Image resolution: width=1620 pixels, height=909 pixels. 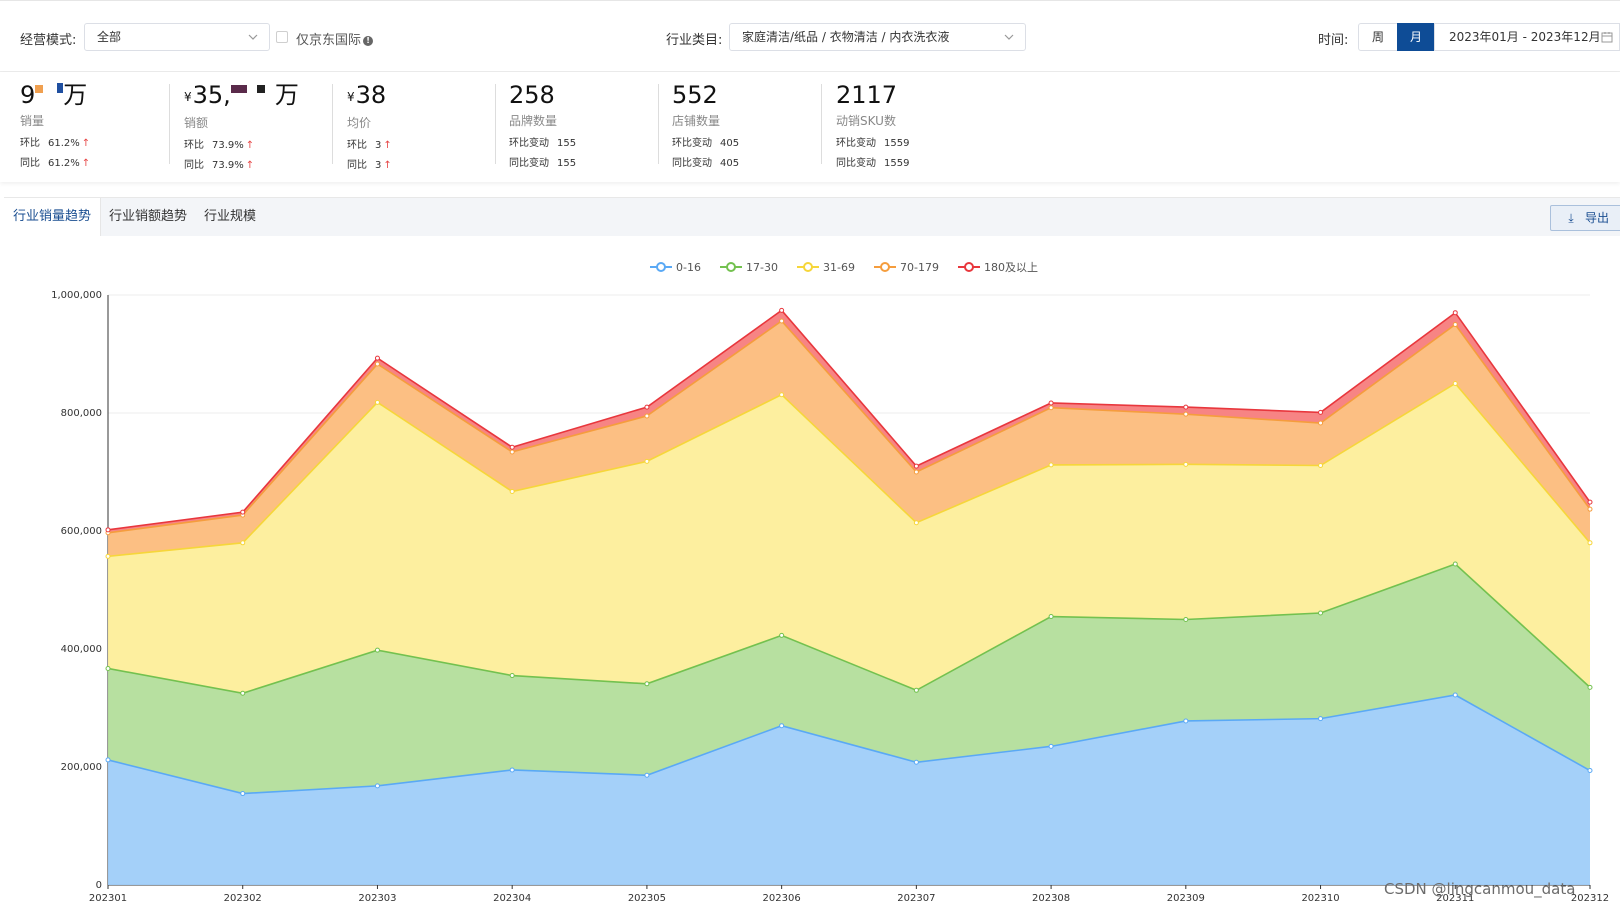 I want to click on chevron-down-icon, so click(x=1009, y=37).